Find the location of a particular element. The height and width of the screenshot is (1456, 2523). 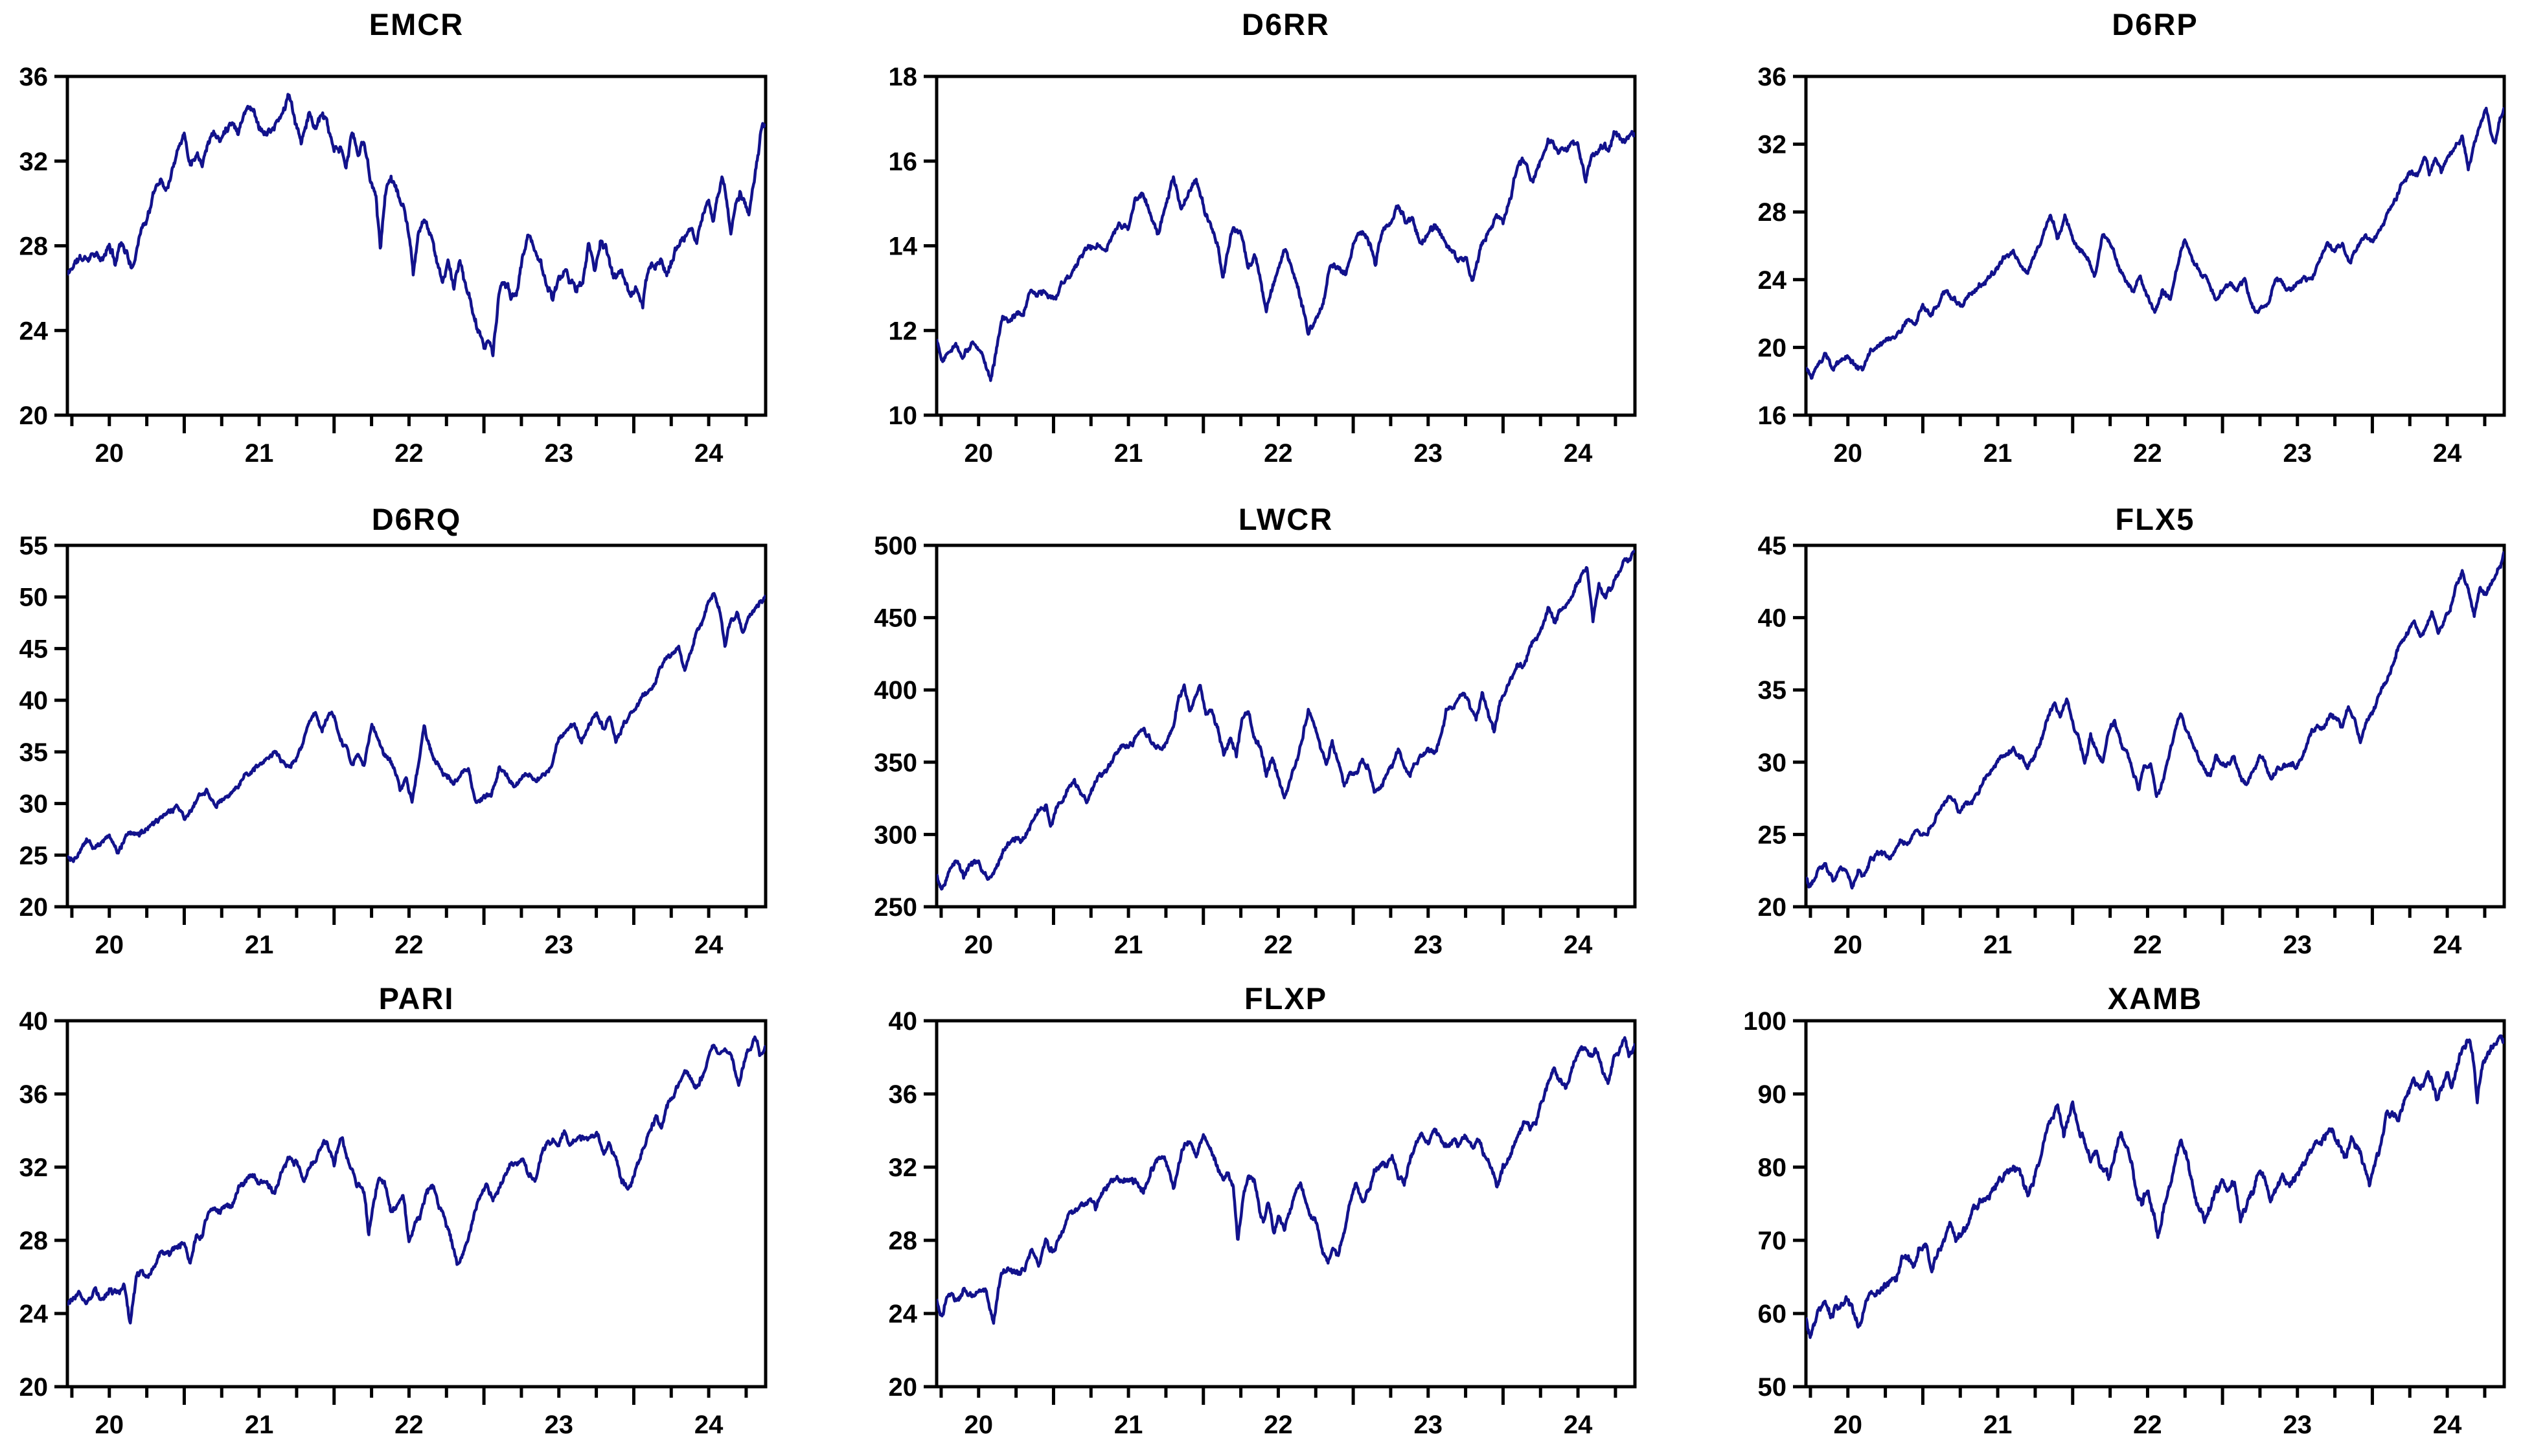

chart-panel-lwcr: LWCR 250 300 350 400 450 500 20 21 22 23 24 is located at coordinates (1263, 732).